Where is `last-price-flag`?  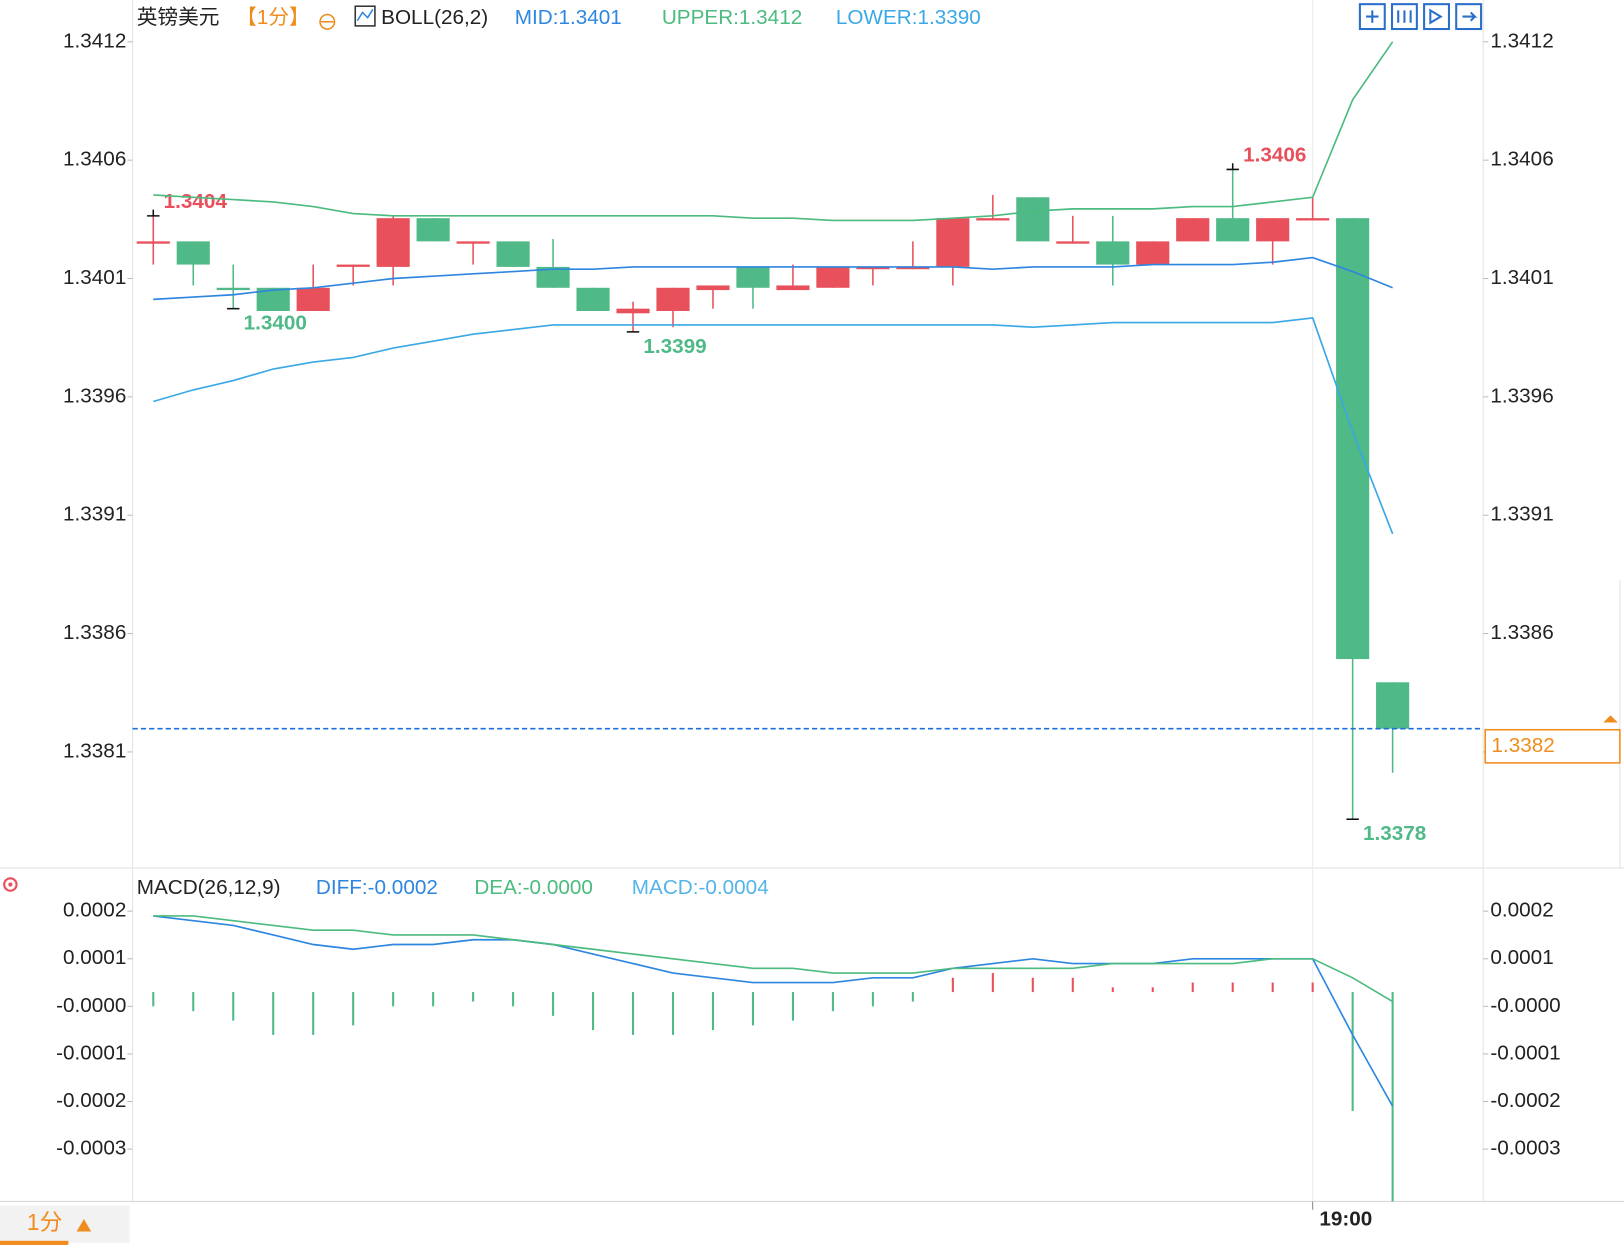 last-price-flag is located at coordinates (1610, 719).